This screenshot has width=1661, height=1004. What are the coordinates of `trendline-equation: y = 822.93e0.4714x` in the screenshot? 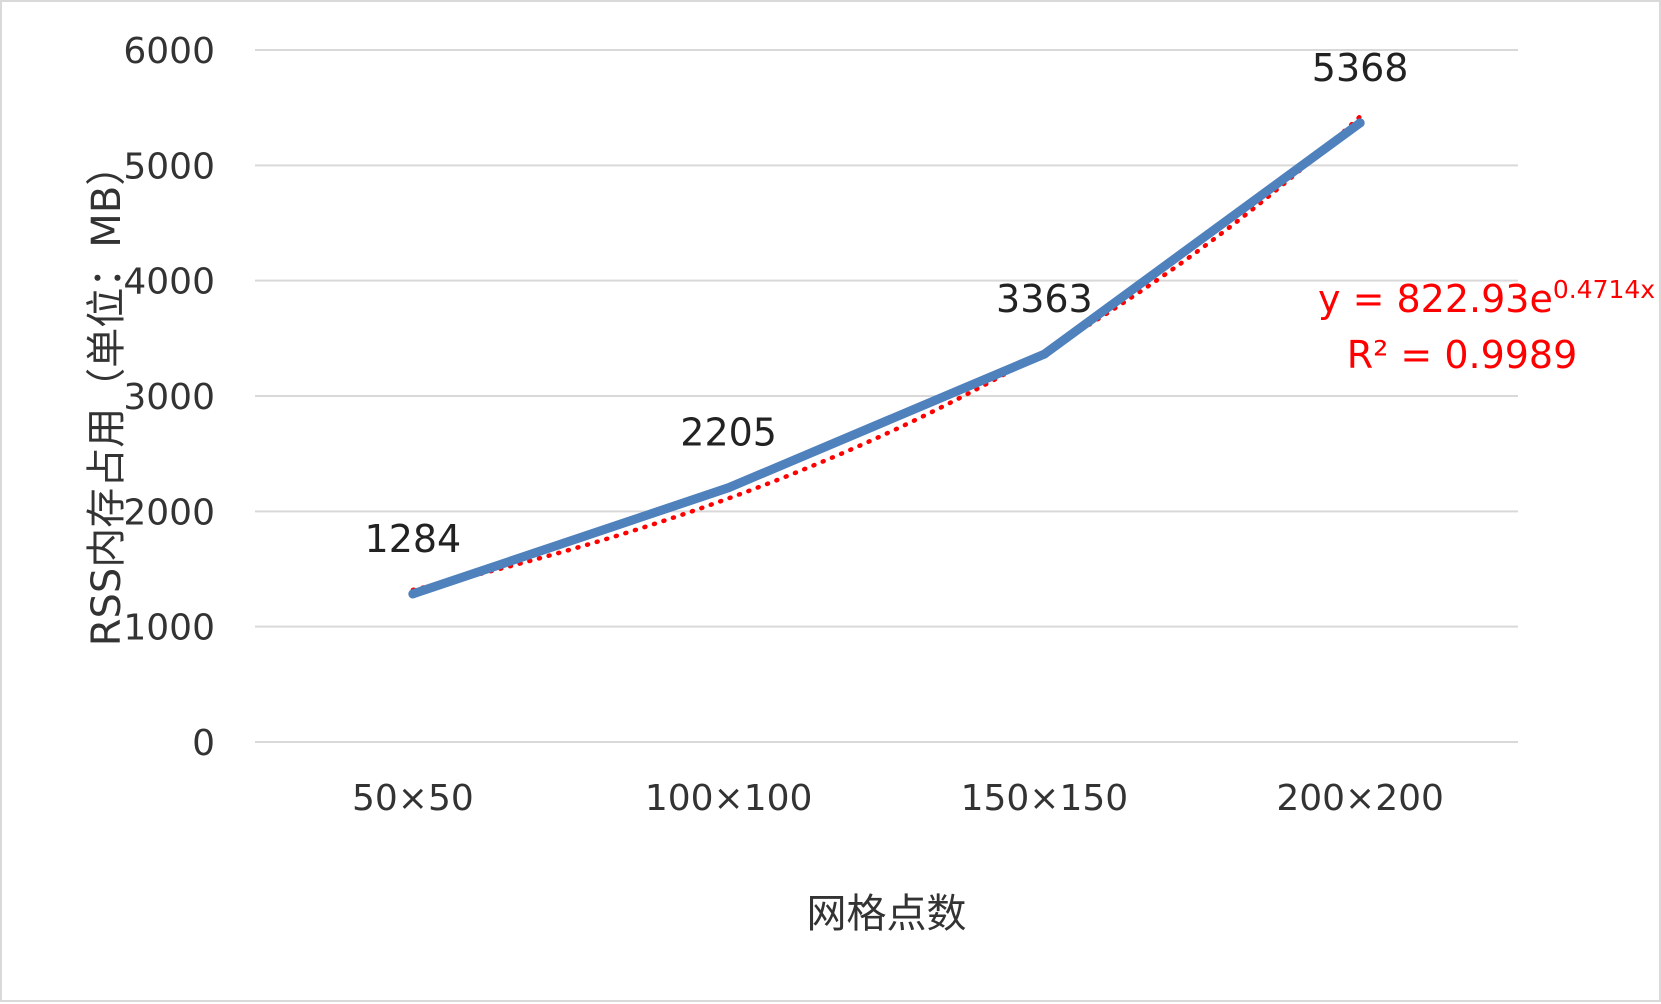 It's located at (1486, 298).